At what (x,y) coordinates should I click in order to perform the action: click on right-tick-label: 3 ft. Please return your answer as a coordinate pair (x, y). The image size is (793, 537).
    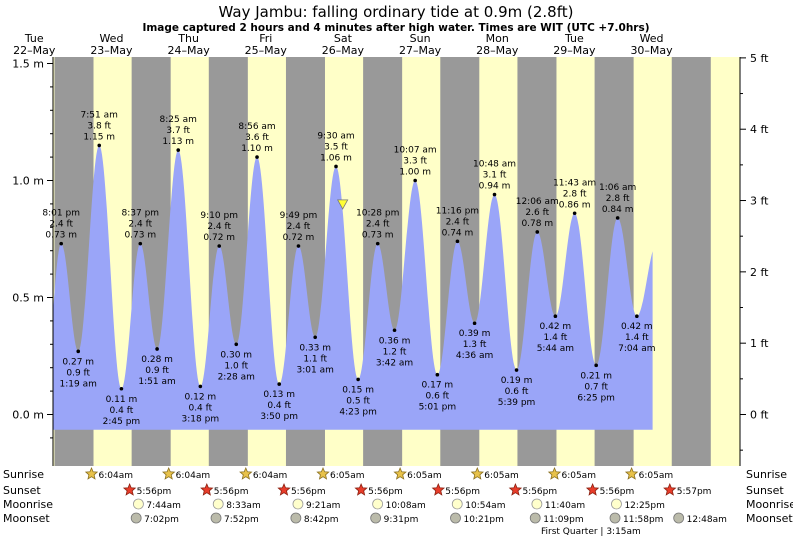
    Looking at the image, I should click on (759, 201).